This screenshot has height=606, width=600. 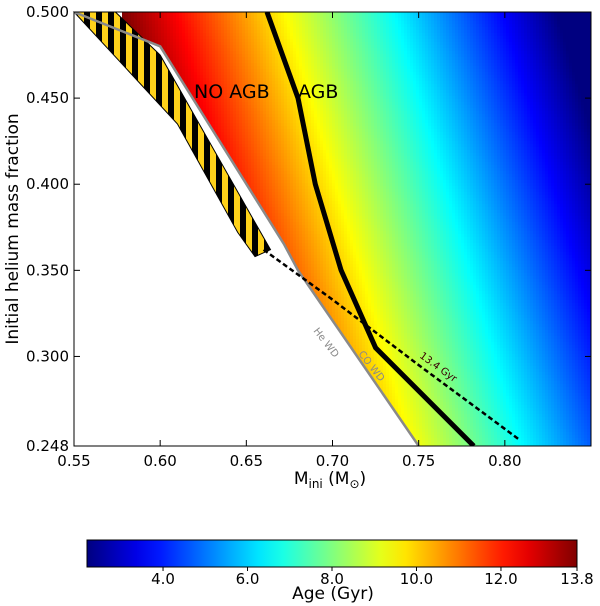 What do you see at coordinates (73, 461) in the screenshot?
I see `x-tick-label: 0.55` at bounding box center [73, 461].